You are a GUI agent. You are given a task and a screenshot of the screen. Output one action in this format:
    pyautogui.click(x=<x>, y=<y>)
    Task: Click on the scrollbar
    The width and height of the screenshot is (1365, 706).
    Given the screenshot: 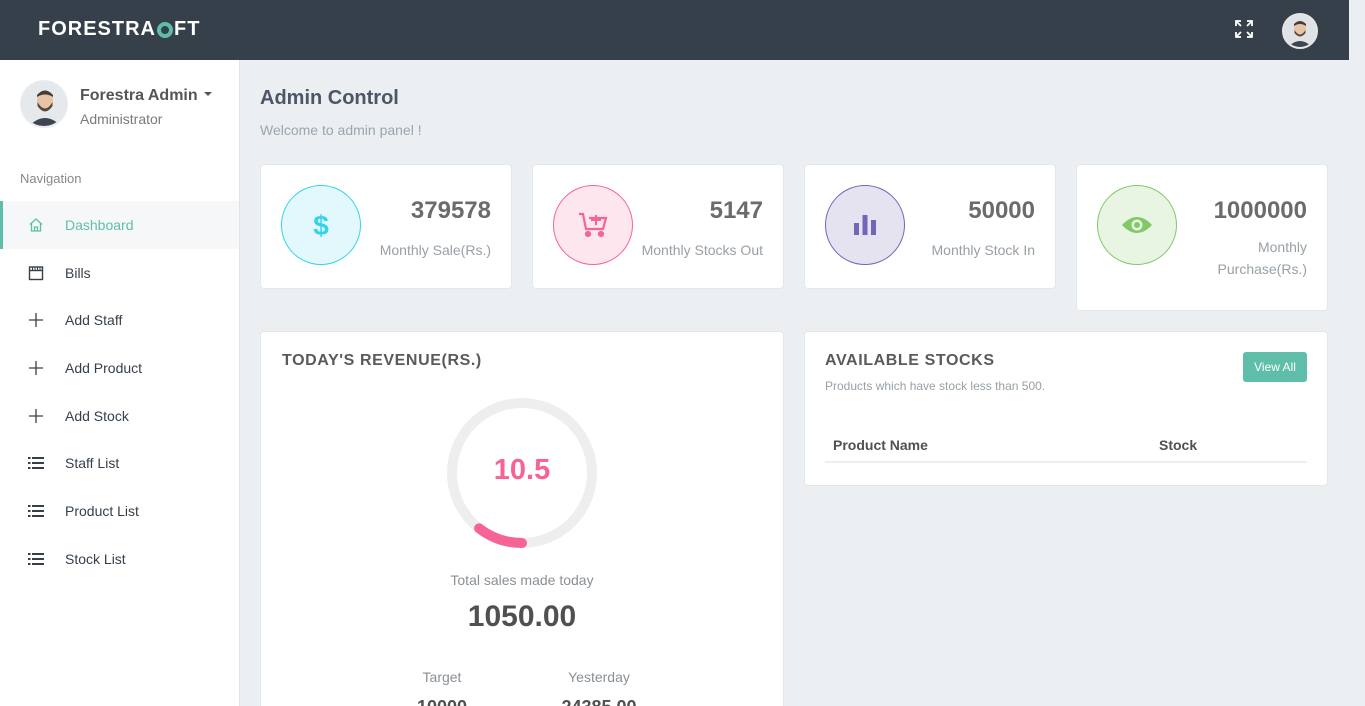 What is the action you would take?
    pyautogui.click(x=1357, y=353)
    